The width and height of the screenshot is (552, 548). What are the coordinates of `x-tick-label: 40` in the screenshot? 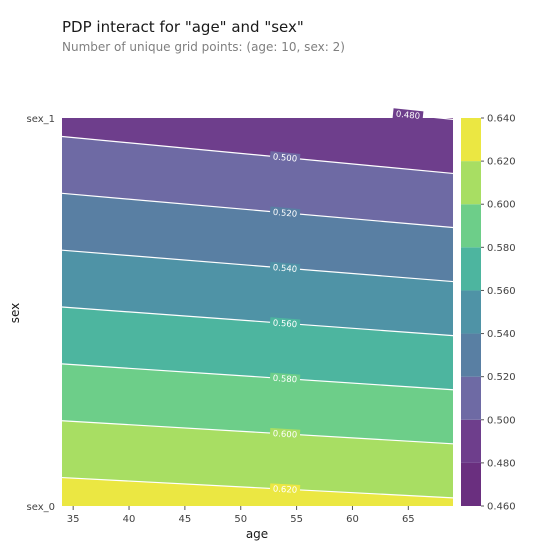 It's located at (129, 519).